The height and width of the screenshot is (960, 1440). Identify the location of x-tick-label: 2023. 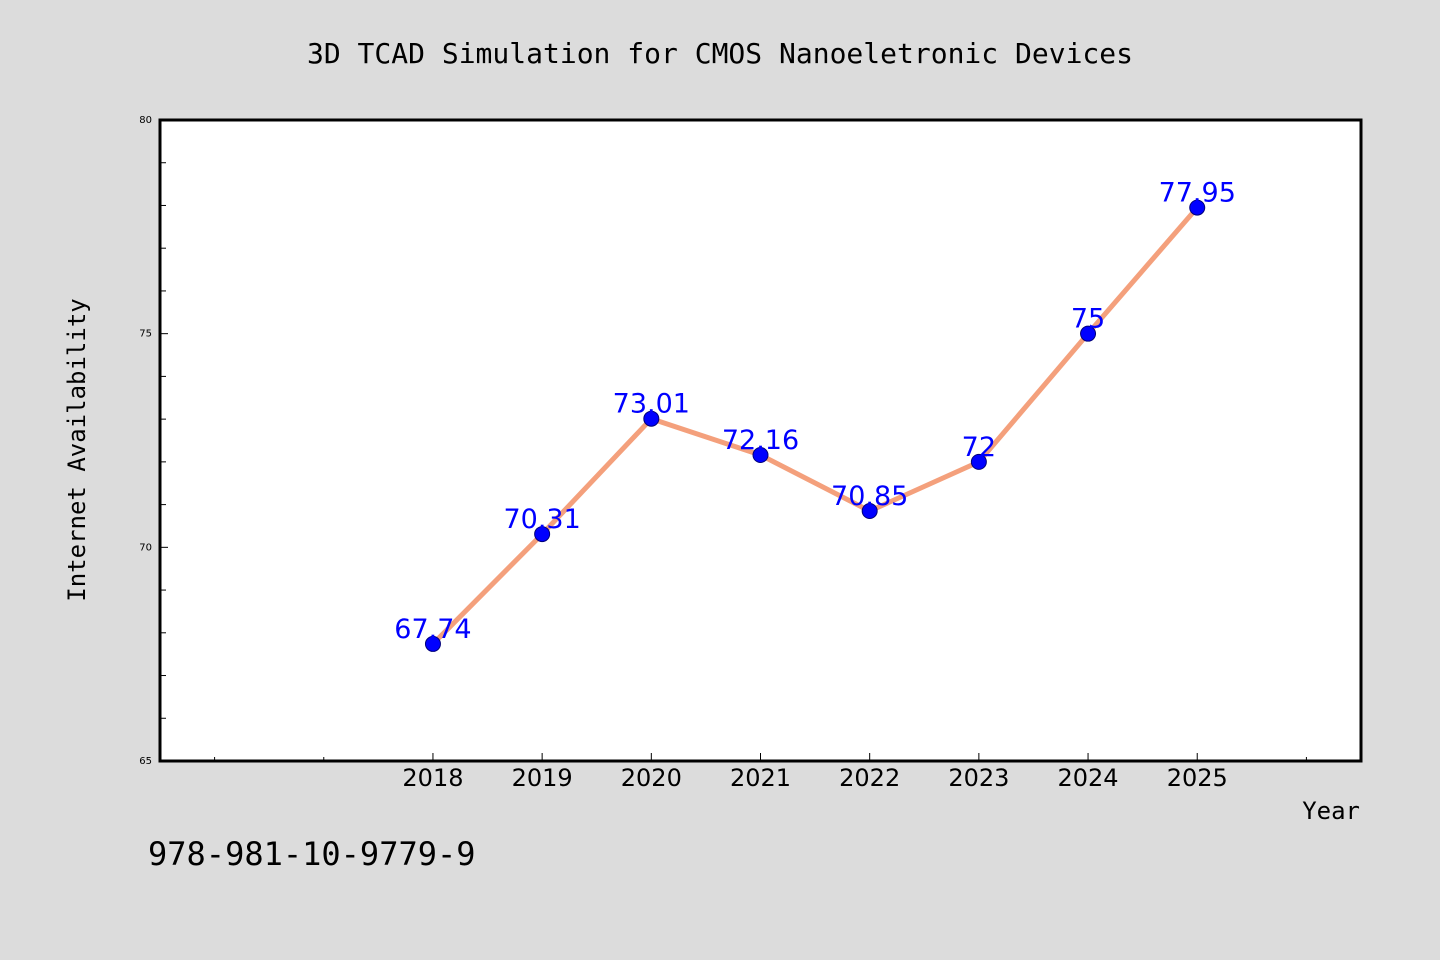
(978, 778).